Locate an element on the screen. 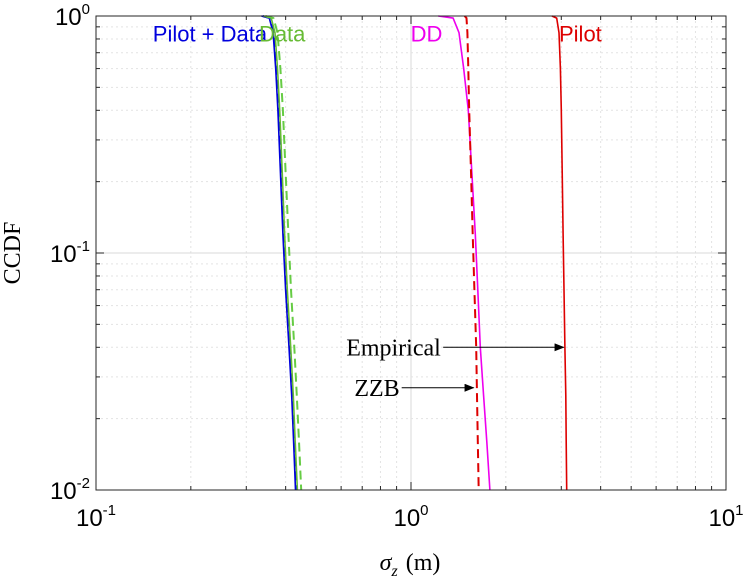 The image size is (747, 578). x-axis-label-symbol: σ is located at coordinates (386, 563).